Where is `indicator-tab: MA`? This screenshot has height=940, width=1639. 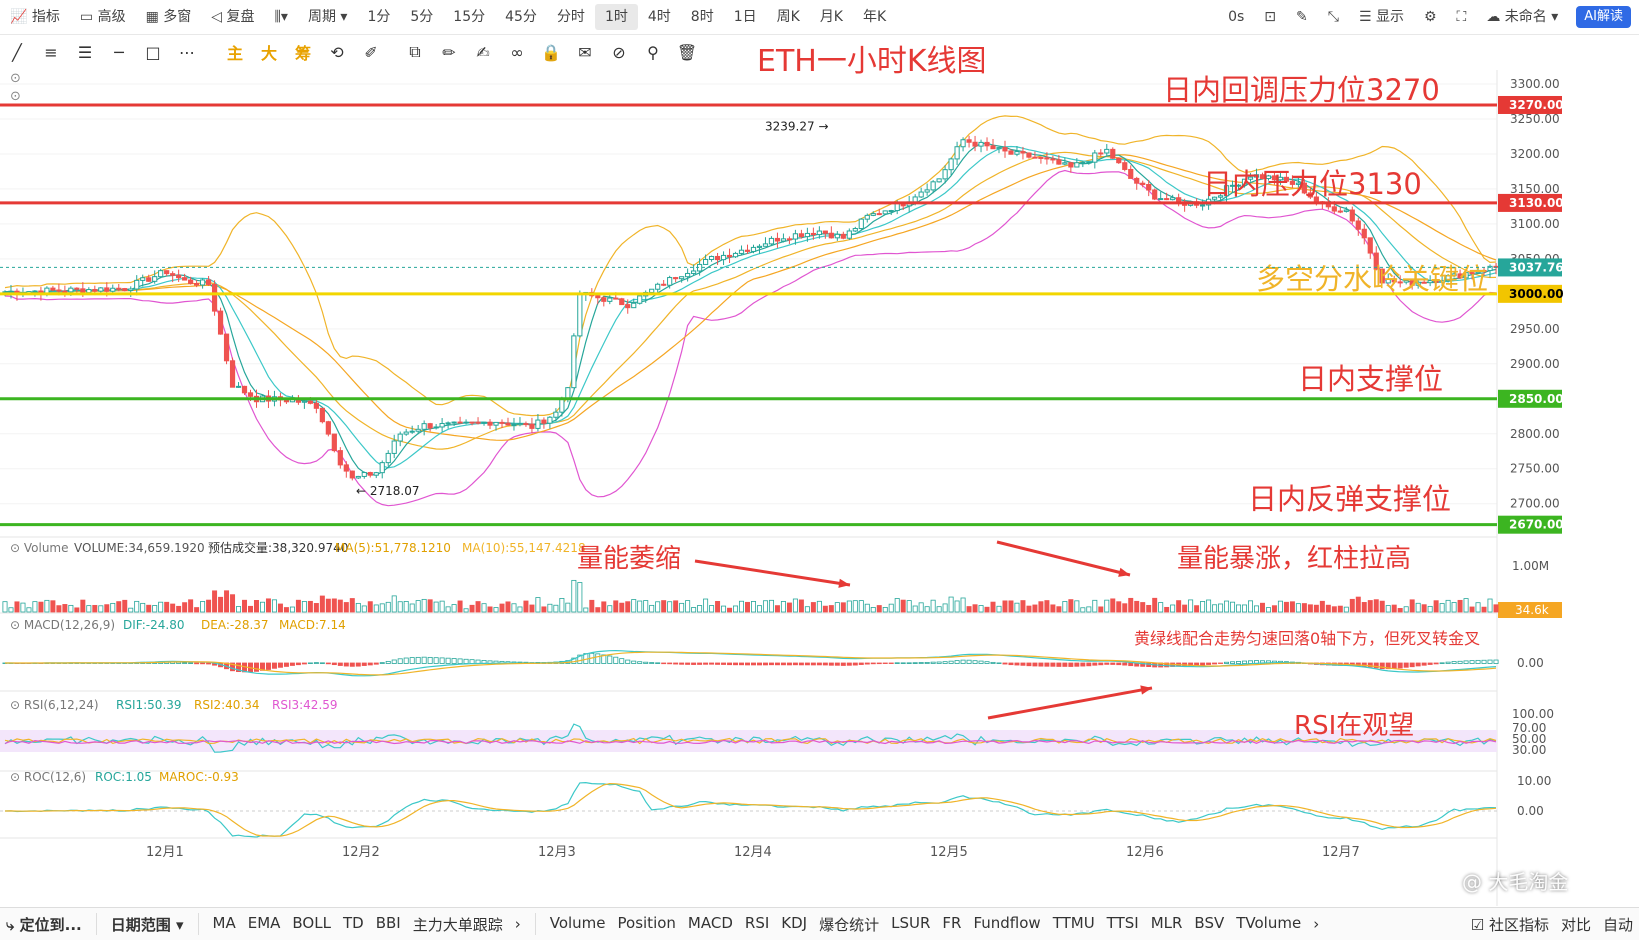 indicator-tab: MA is located at coordinates (224, 922).